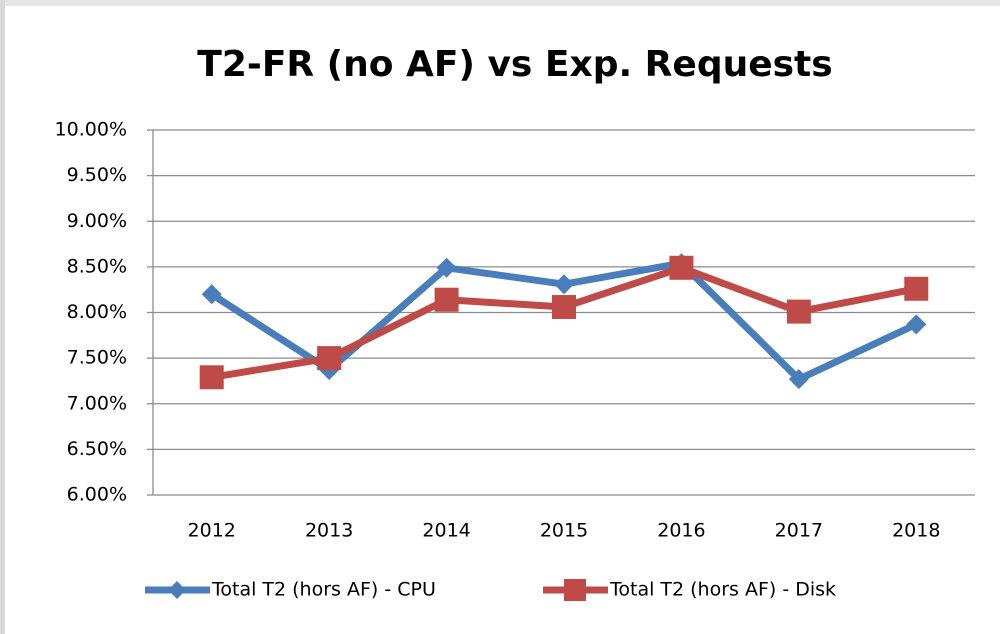 This screenshot has width=1000, height=634. I want to click on x-tick-label: 2015, so click(564, 531).